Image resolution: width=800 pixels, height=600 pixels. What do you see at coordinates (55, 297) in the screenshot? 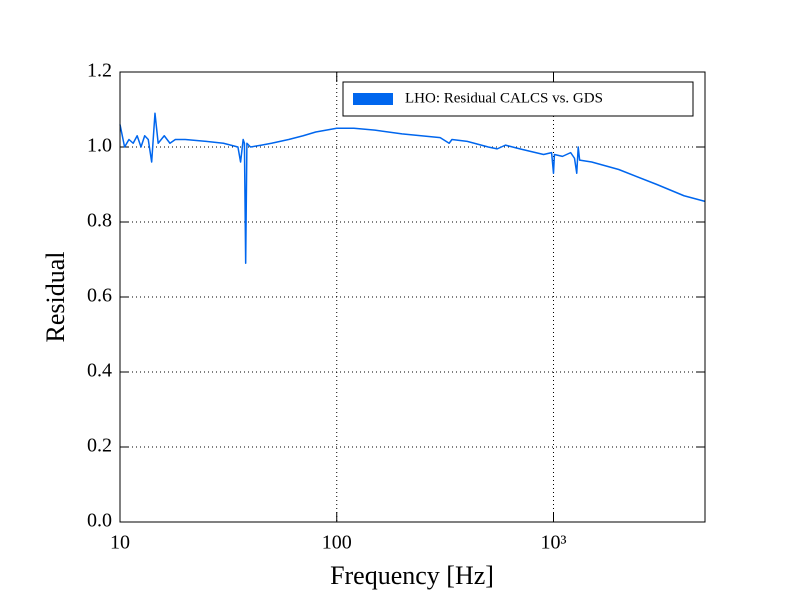
I see `y-axis-label: Residual` at bounding box center [55, 297].